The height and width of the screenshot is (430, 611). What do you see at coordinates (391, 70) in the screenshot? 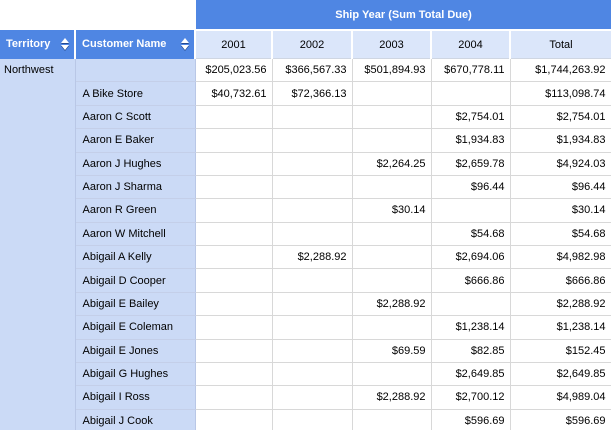
I see `value-cell: $501,894.93` at bounding box center [391, 70].